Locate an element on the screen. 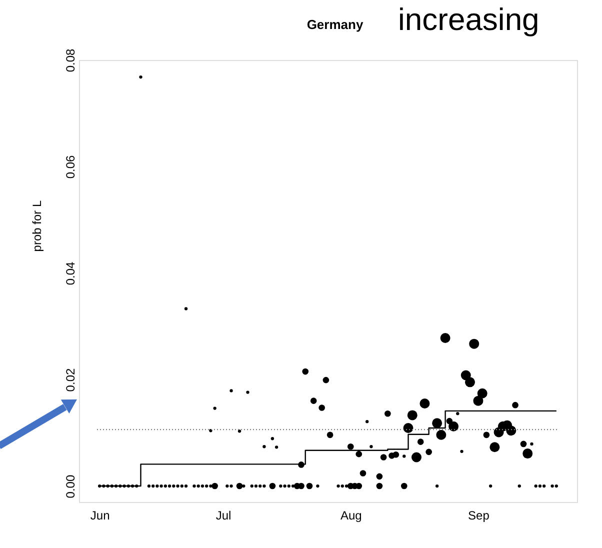 The height and width of the screenshot is (548, 602). x-tick-label: Aug is located at coordinates (351, 515).